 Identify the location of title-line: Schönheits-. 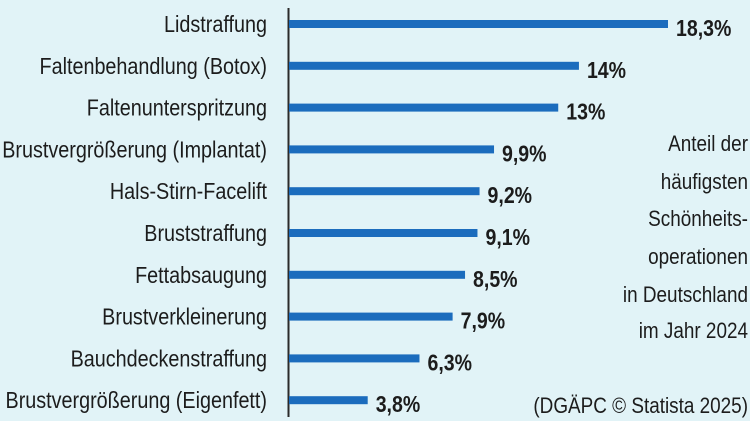
(698, 219).